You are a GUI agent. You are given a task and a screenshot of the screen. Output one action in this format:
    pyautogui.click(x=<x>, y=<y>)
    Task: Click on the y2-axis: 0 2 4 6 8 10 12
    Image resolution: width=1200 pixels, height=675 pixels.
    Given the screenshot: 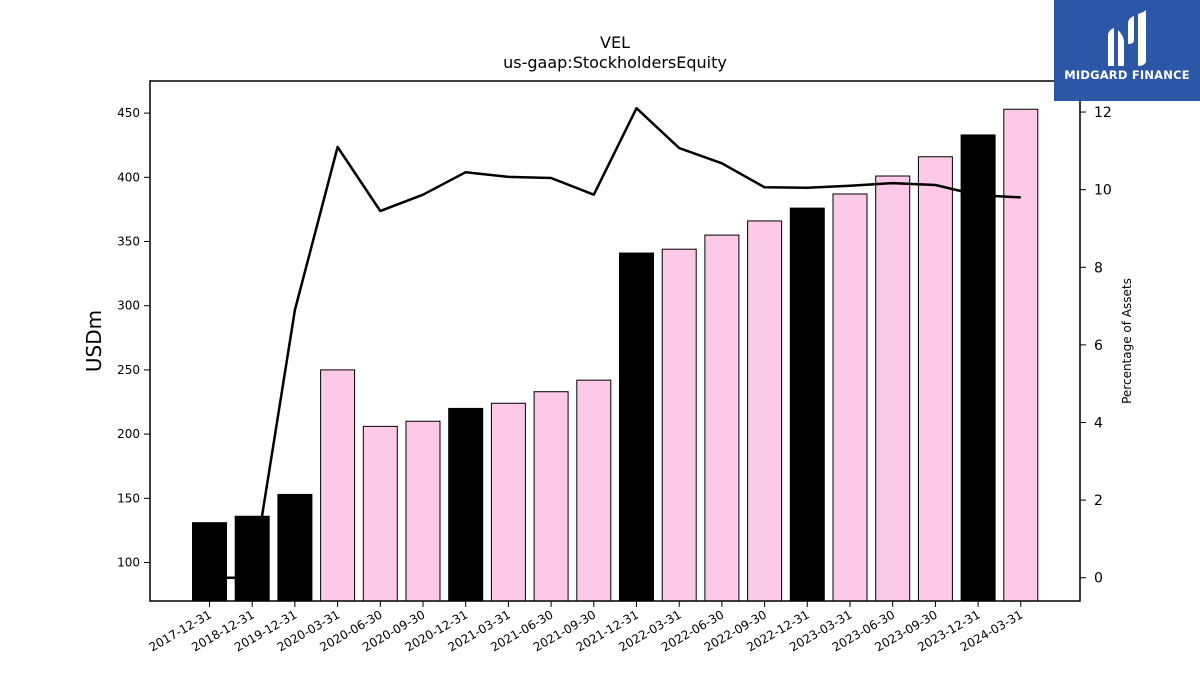 What is the action you would take?
    pyautogui.click(x=1096, y=346)
    